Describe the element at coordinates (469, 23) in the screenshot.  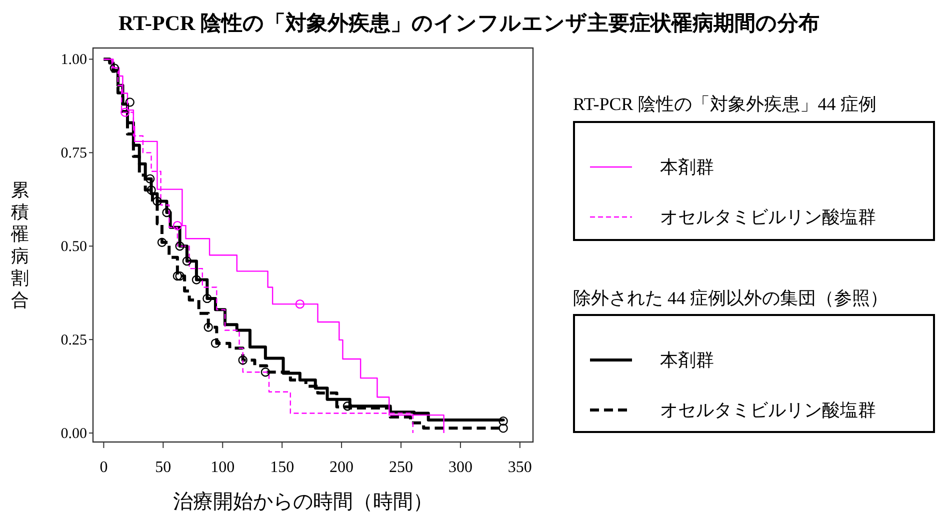
I see `chart-title: RT-PCR 陰性の「対象外疾患」のインフルエンザ主要症状罹病期間の分布` at that location.